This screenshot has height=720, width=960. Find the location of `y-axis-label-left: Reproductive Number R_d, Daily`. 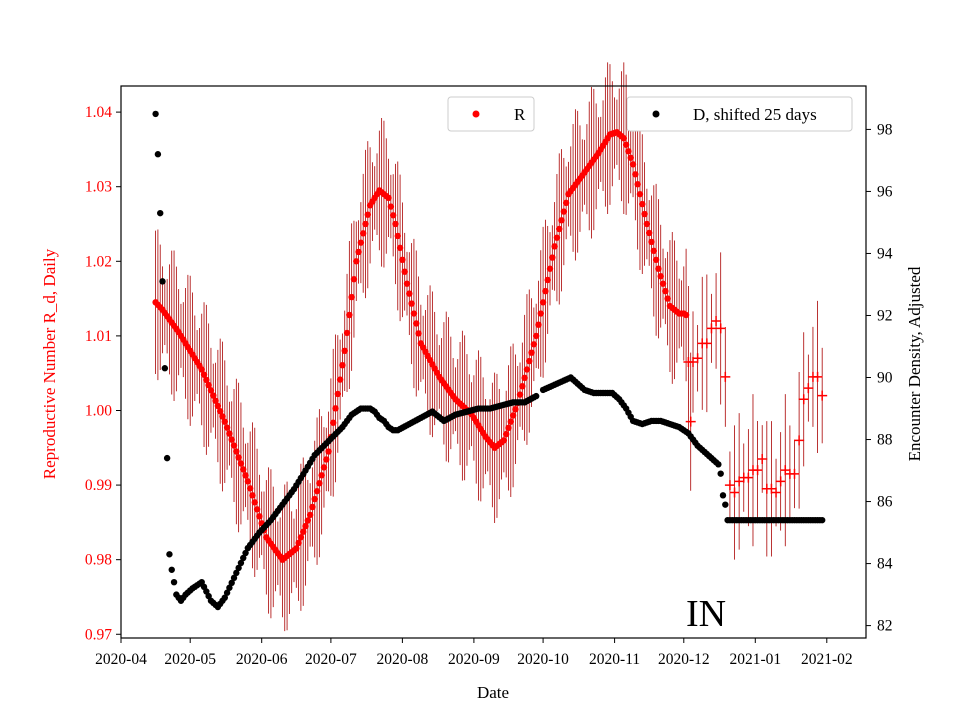

y-axis-label-left: Reproductive Number R_d, Daily is located at coordinates (49, 363).